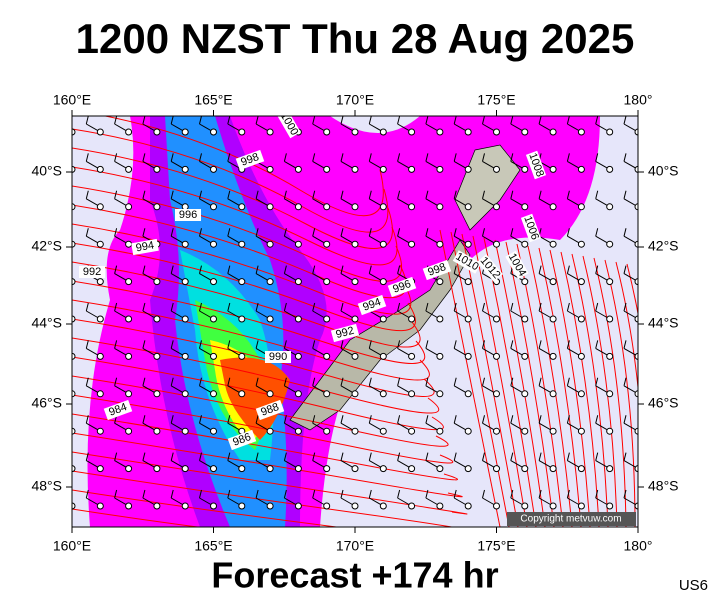 This screenshot has width=711, height=600. I want to click on lon-label: 175°E, so click(496, 546).